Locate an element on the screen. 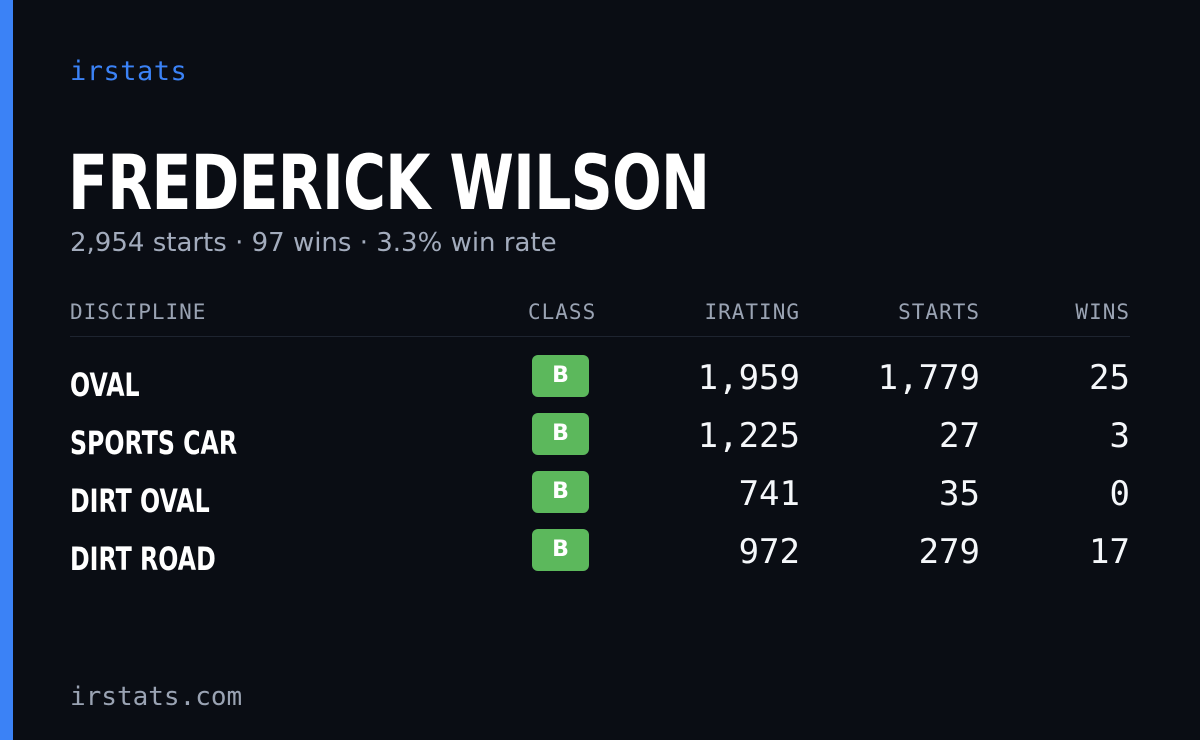  header-wins: WINS is located at coordinates (1102, 312).